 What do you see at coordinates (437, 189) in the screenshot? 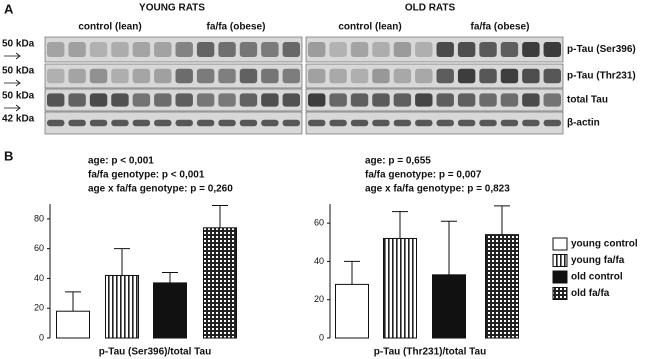
I see `annotation: age x fa/fa genotype: p = 0,823` at bounding box center [437, 189].